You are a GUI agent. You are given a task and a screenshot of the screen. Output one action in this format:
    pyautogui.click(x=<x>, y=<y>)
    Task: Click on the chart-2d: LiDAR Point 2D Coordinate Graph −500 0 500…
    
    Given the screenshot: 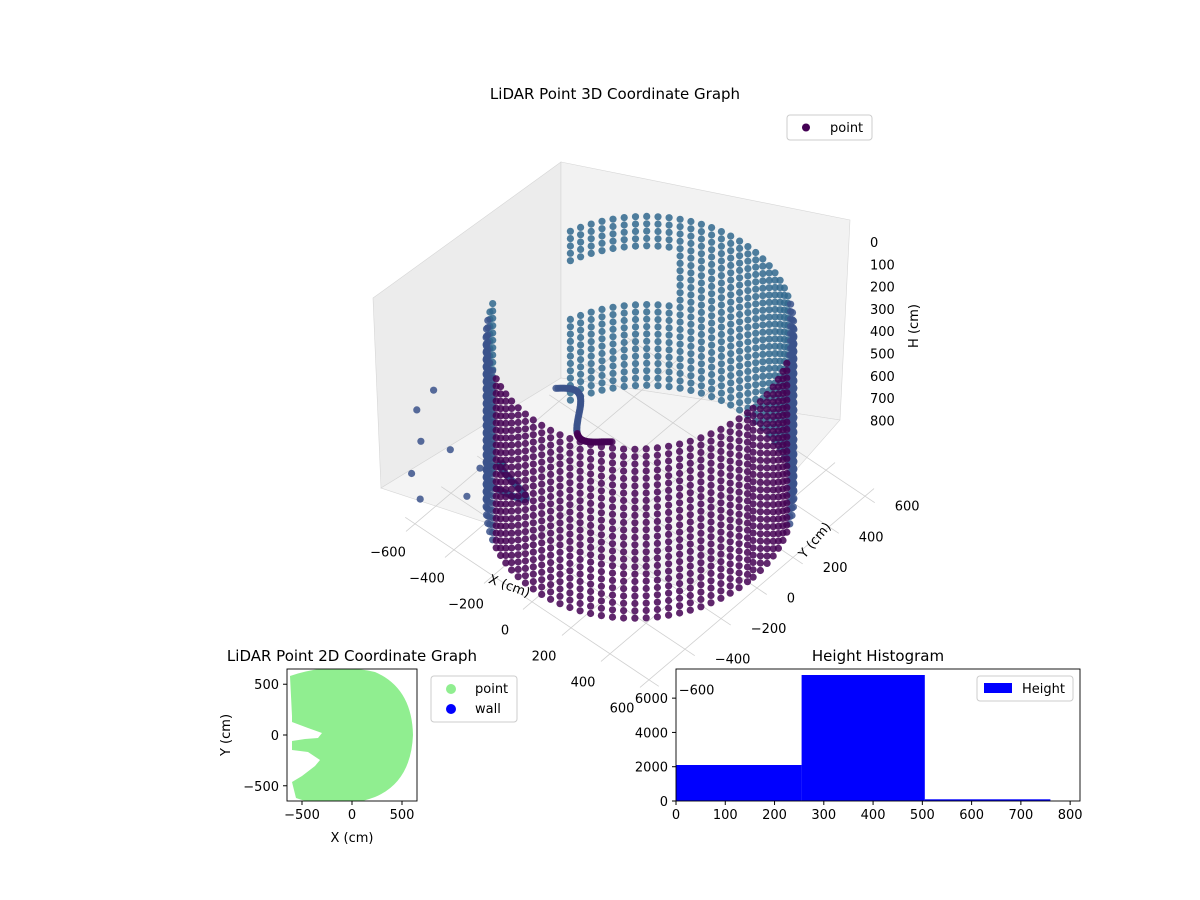 What is the action you would take?
    pyautogui.click(x=368, y=746)
    